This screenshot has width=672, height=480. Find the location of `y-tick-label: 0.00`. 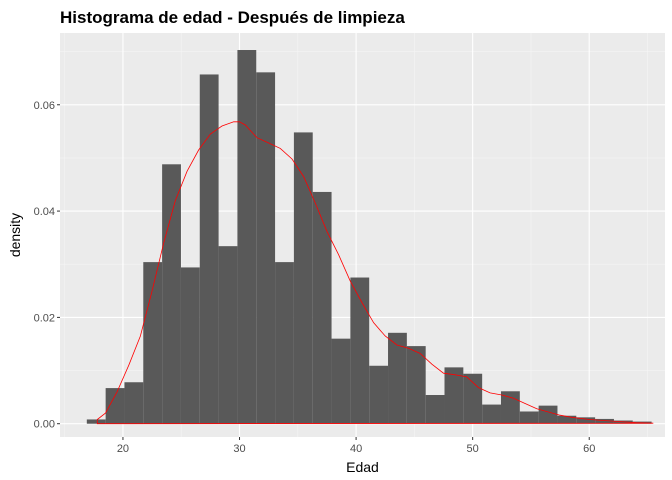

y-tick-label: 0.00 is located at coordinates (44, 425).